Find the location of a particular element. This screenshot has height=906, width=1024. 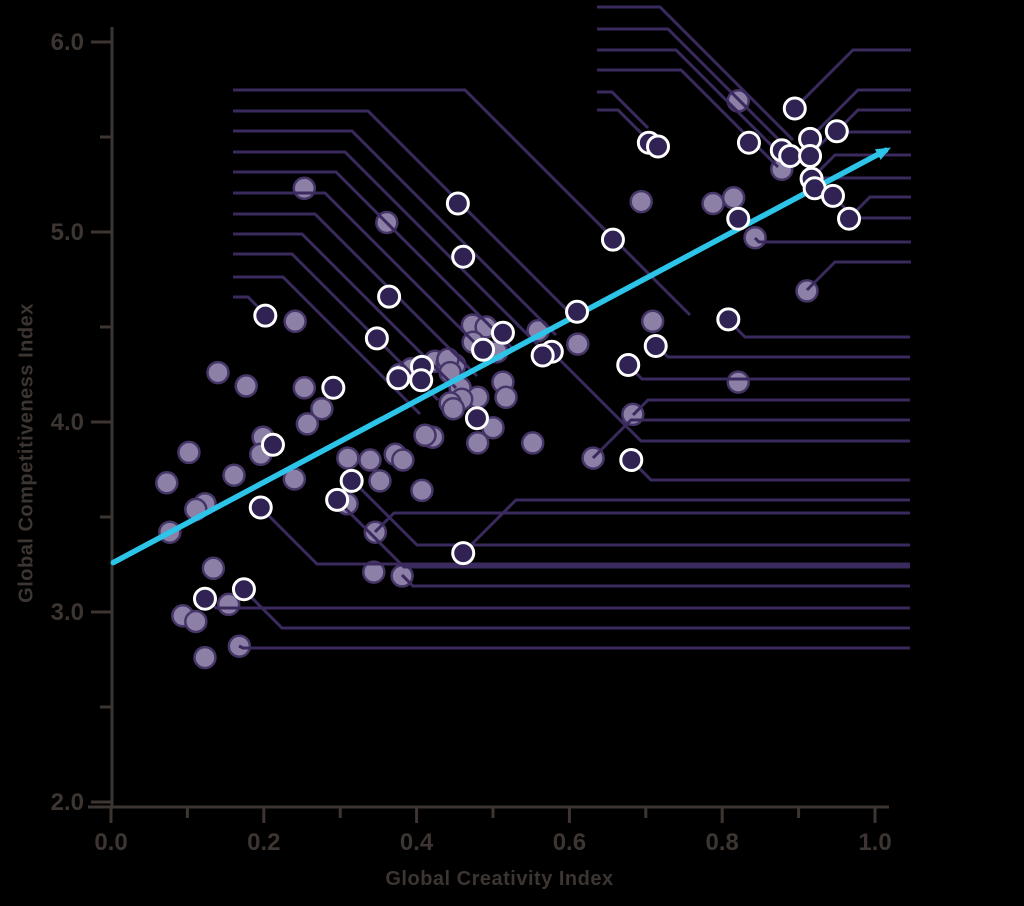

y-tick-label: 6.0 is located at coordinates (67, 42).